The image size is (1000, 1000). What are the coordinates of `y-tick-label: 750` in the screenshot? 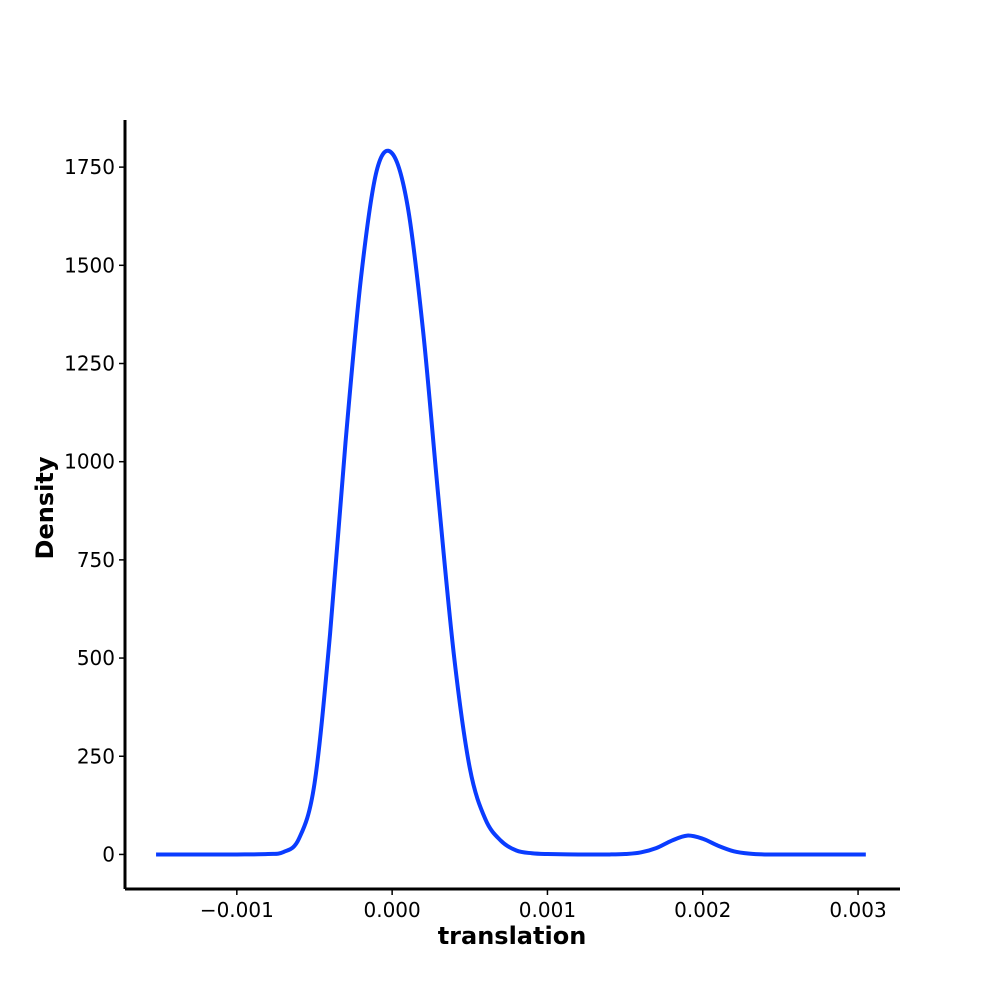 It's located at (96, 560).